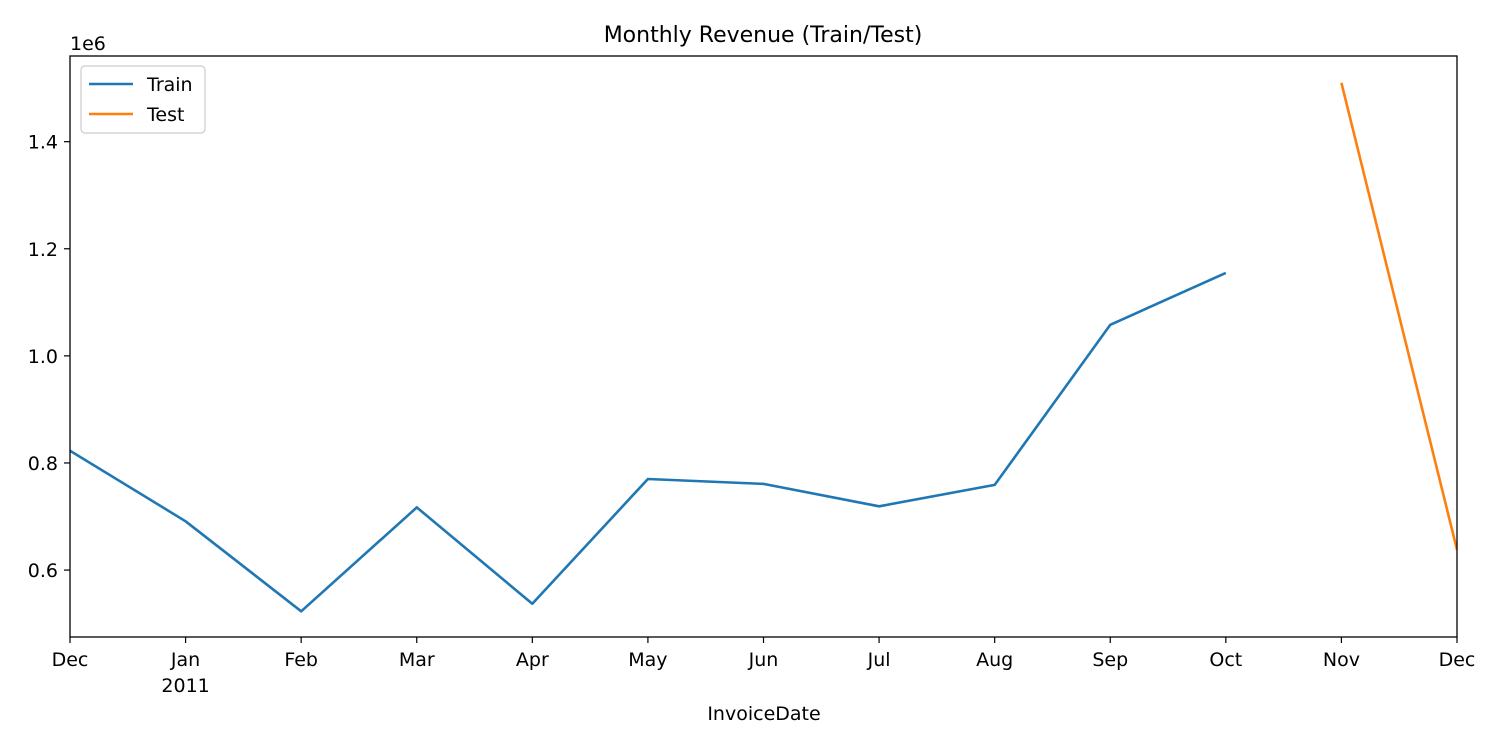 The height and width of the screenshot is (750, 1500). I want to click on x-tick-label: Aug, so click(994, 660).